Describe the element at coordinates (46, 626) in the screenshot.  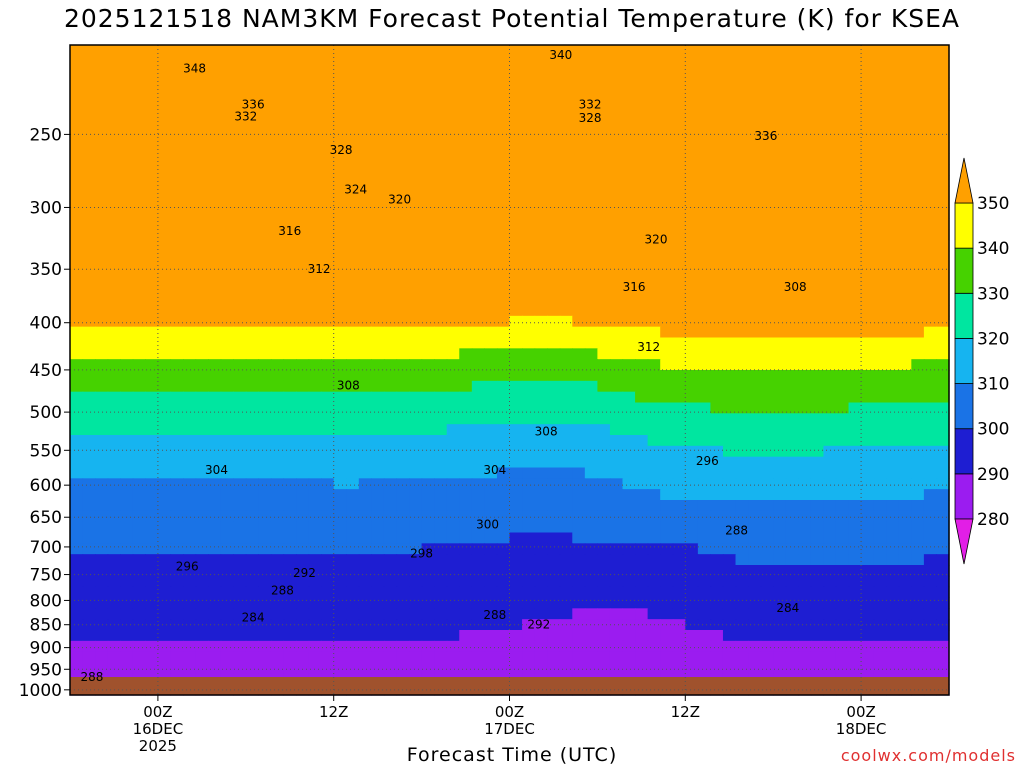
I see `y-tick-label: 850` at that location.